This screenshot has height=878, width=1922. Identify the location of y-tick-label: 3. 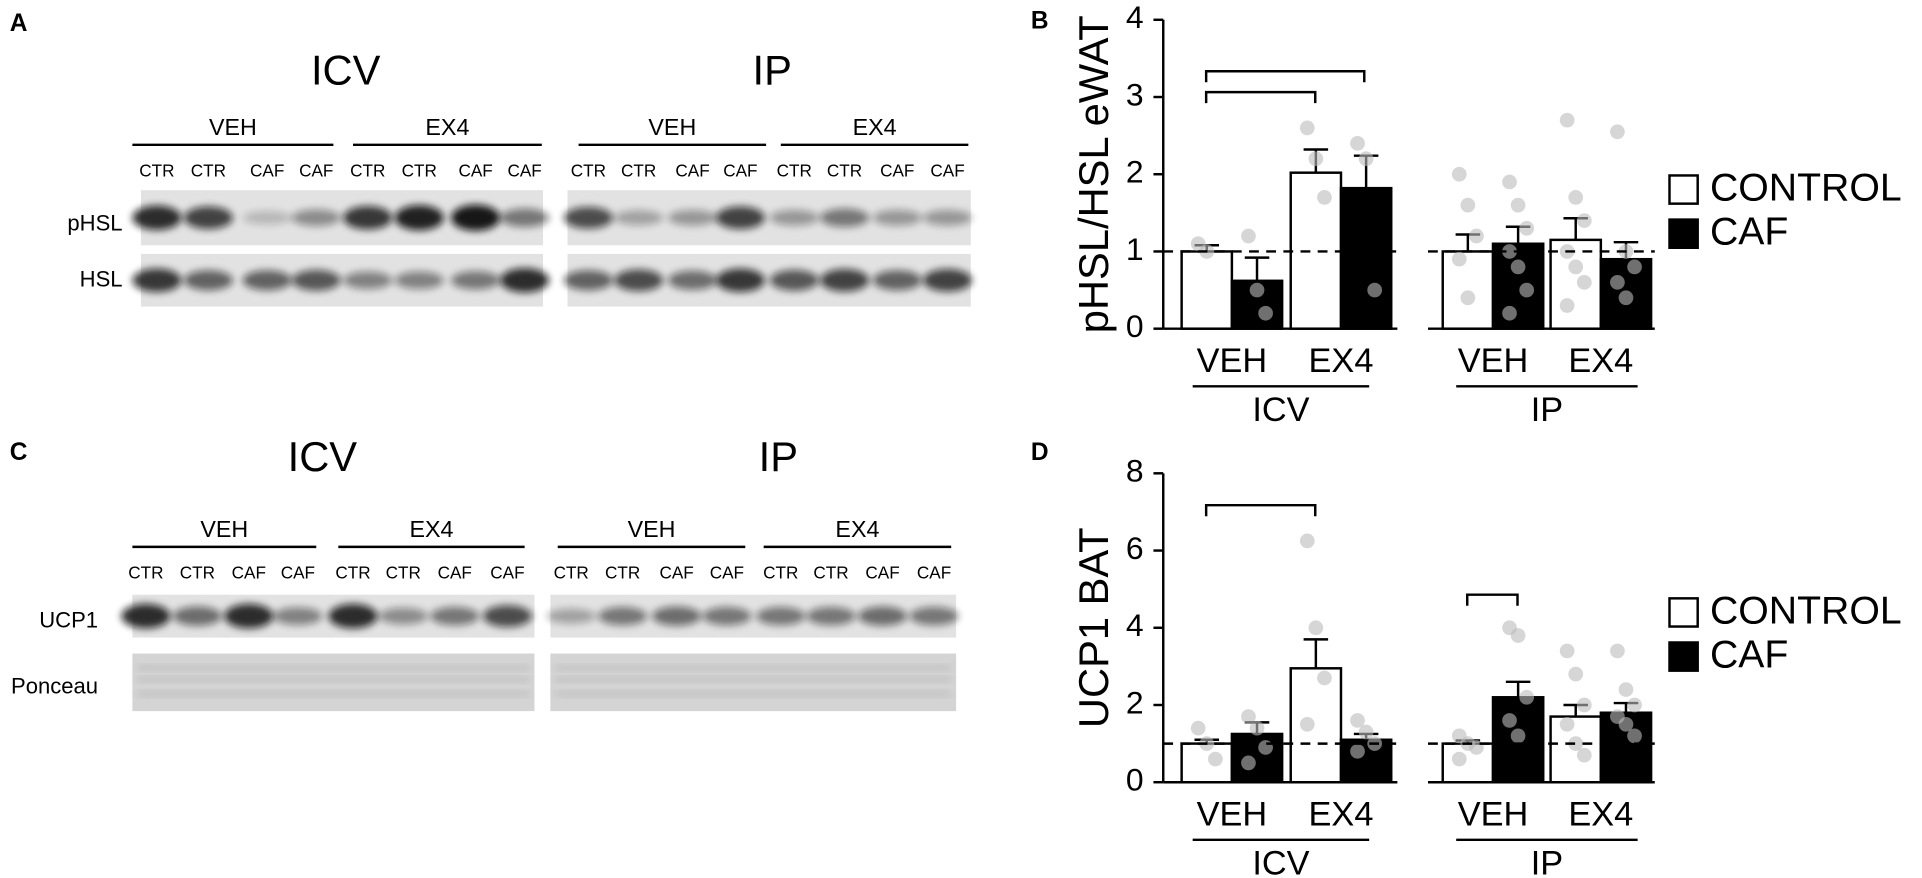
(1135, 94).